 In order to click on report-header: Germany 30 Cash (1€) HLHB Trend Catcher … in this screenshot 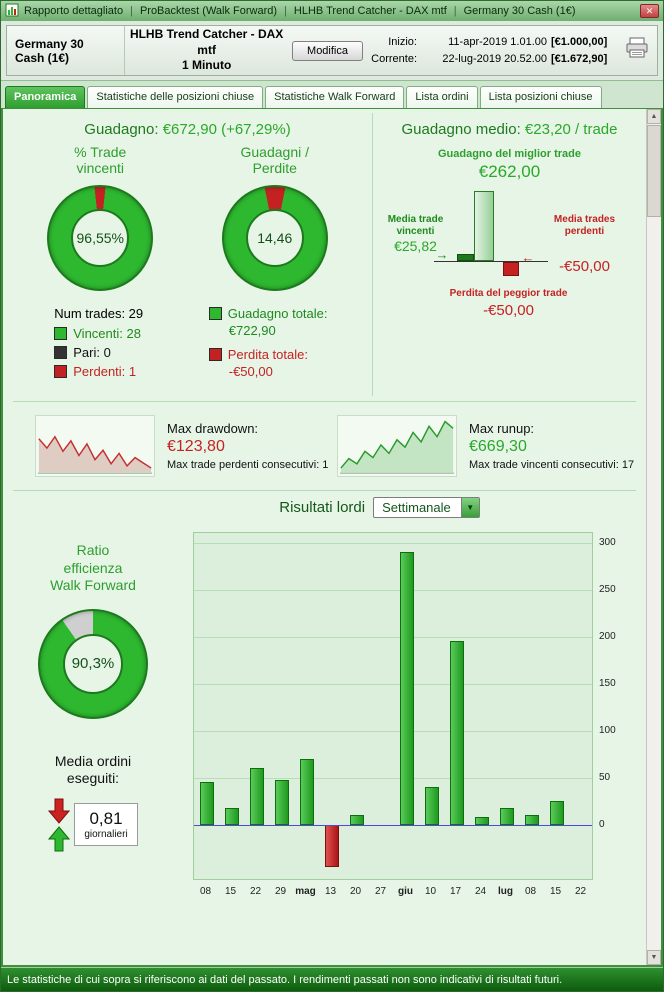, I will do `click(332, 51)`.